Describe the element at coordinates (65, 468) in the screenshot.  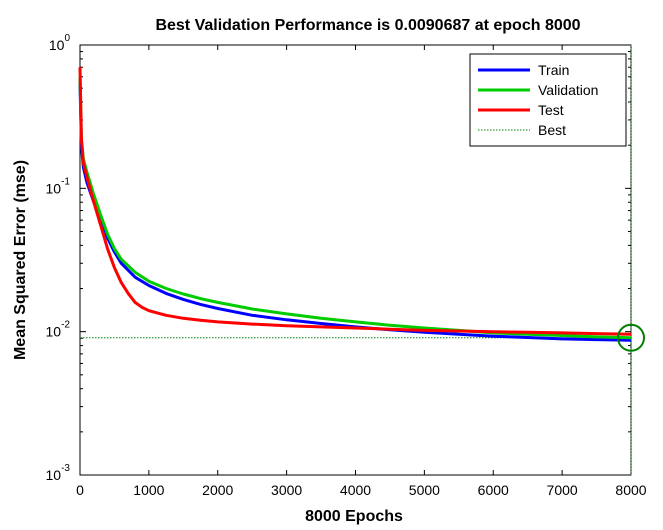
I see `y-tick-exponent: -3` at that location.